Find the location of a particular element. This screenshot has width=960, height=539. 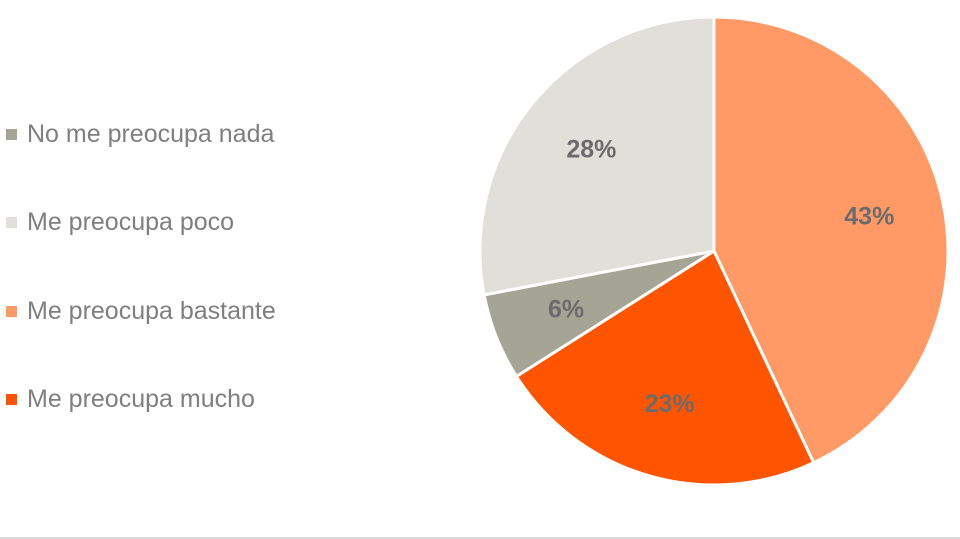

legend-label: Me preocupa poco is located at coordinates (131, 222).